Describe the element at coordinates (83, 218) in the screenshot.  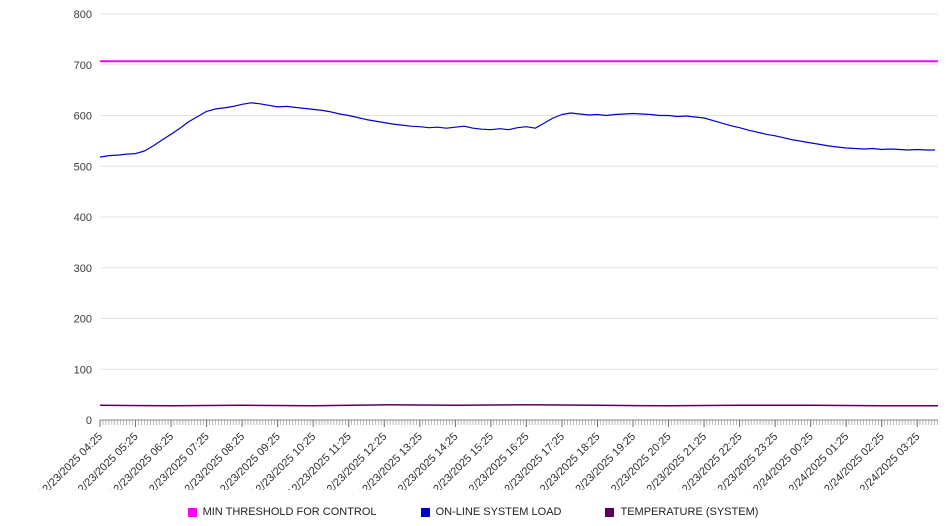
I see `svg-text: 400` at that location.